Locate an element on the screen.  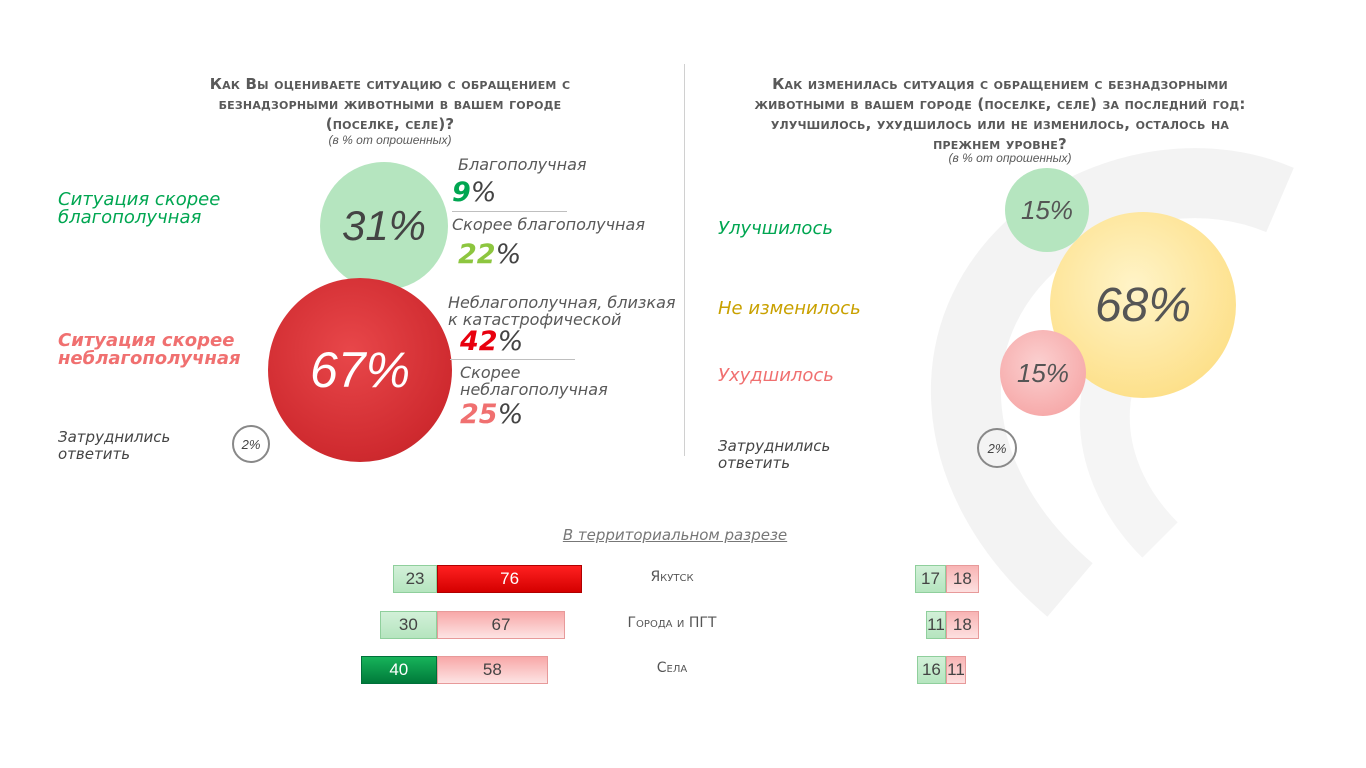
improved-value: 15% is located at coordinates (1047, 209).